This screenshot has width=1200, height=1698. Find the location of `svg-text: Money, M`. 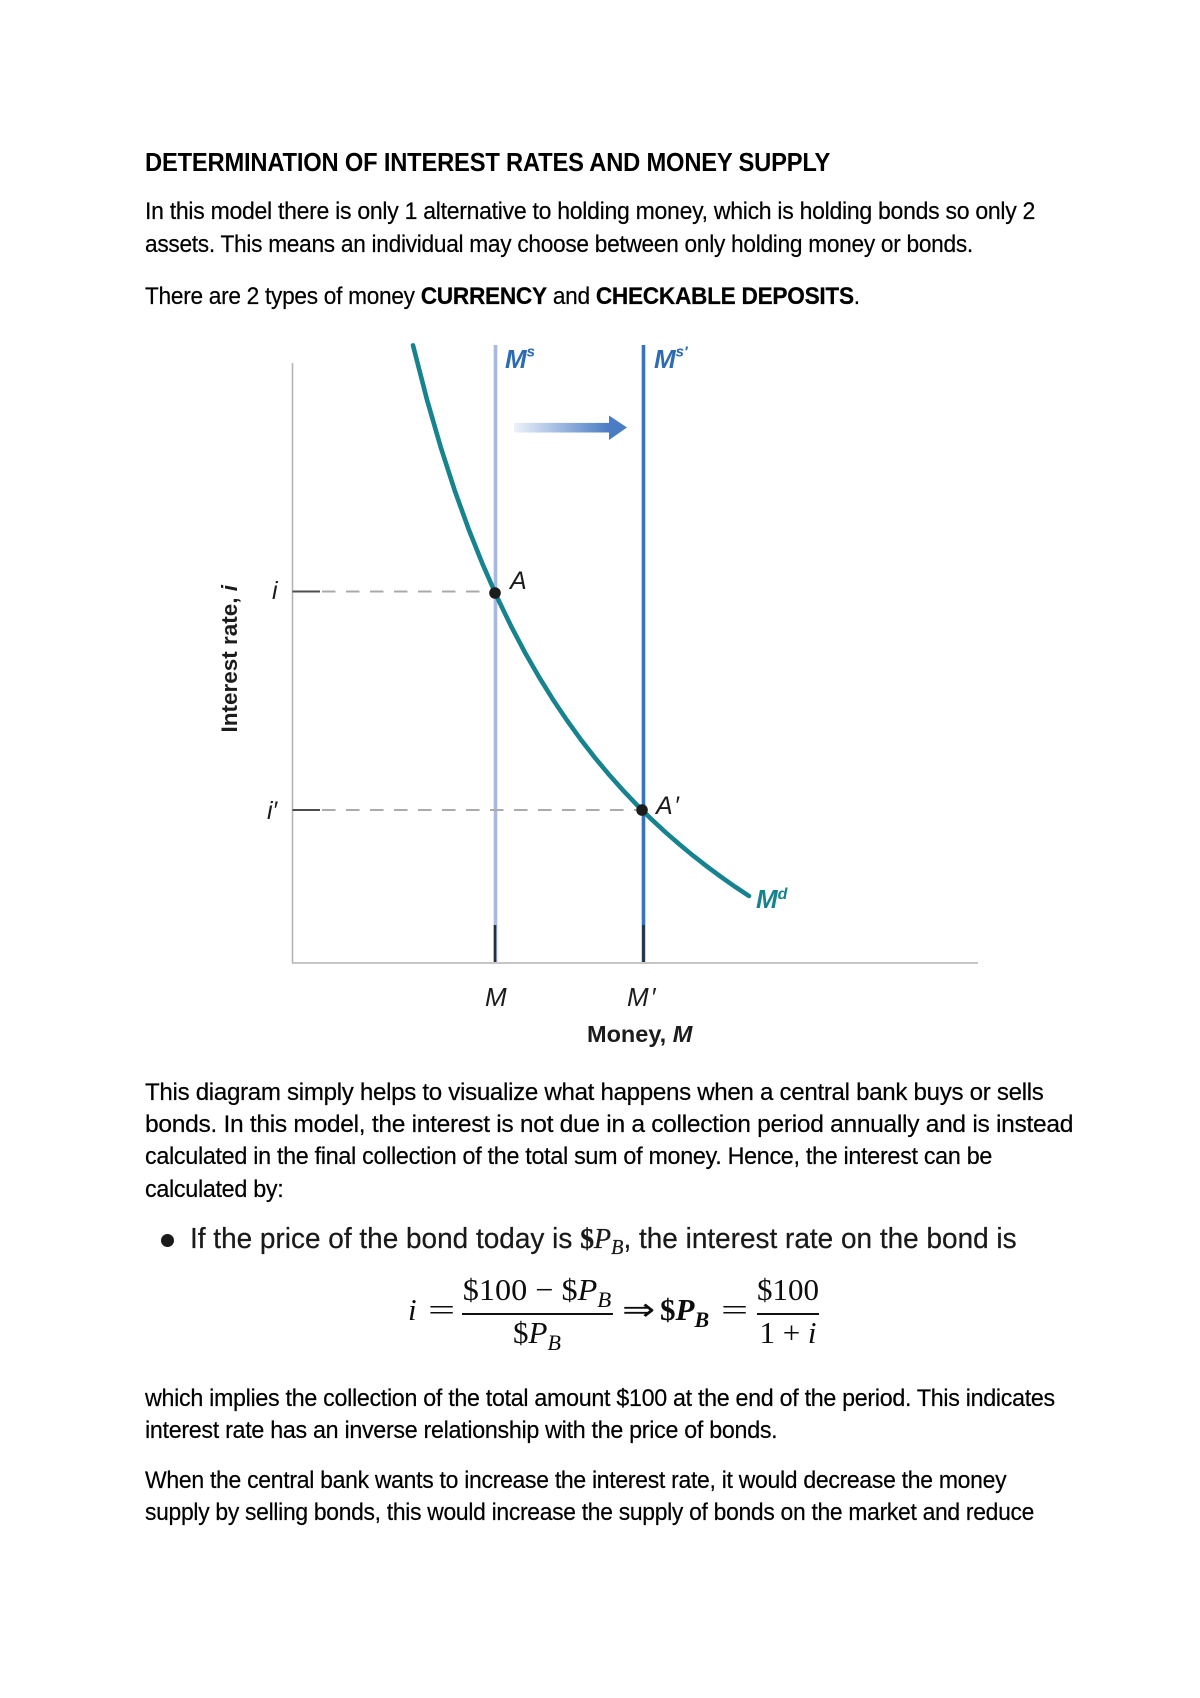

svg-text: Money, M is located at coordinates (640, 1034).